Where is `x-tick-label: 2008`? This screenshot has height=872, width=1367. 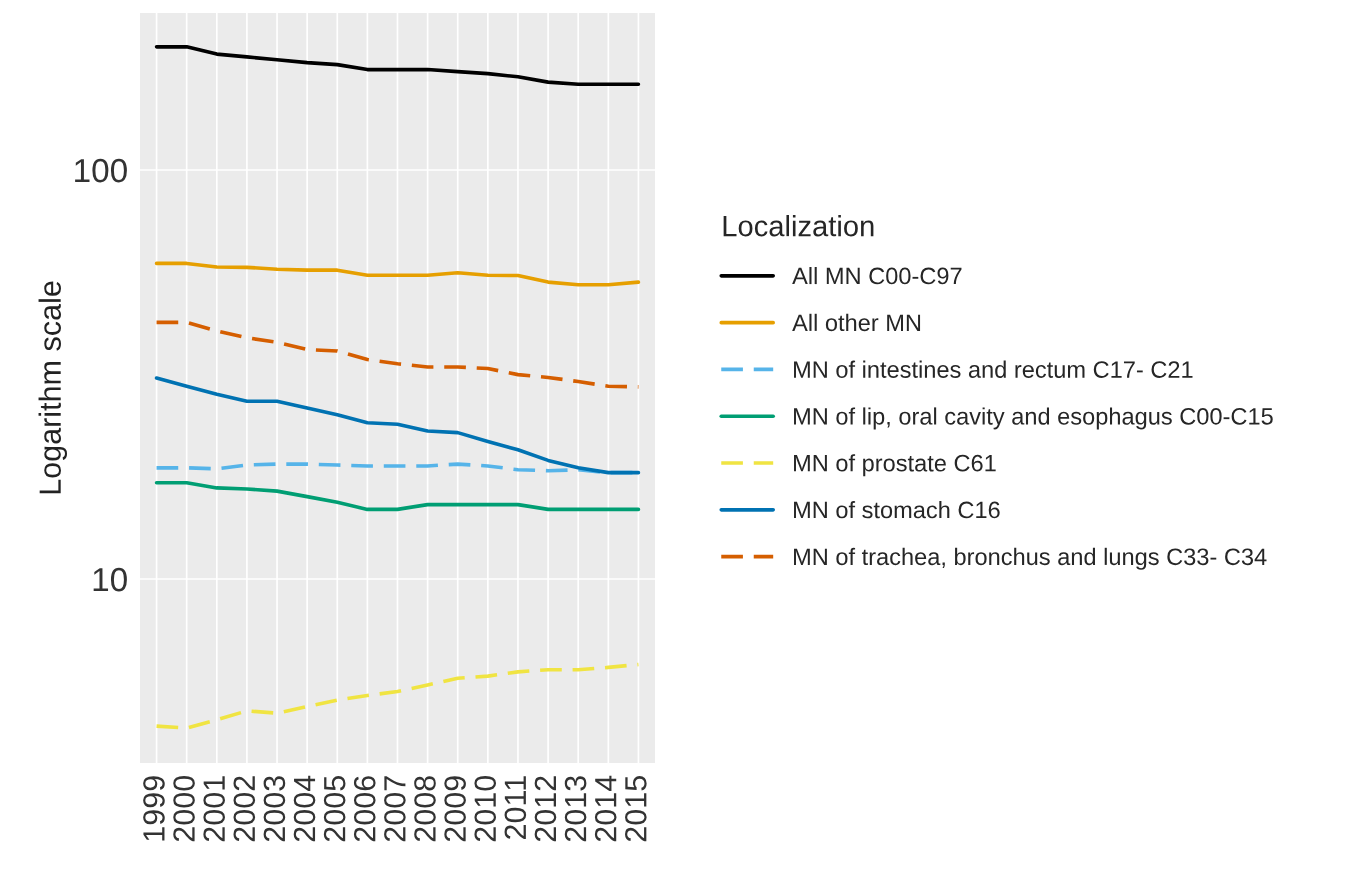
x-tick-label: 2008 is located at coordinates (425, 809).